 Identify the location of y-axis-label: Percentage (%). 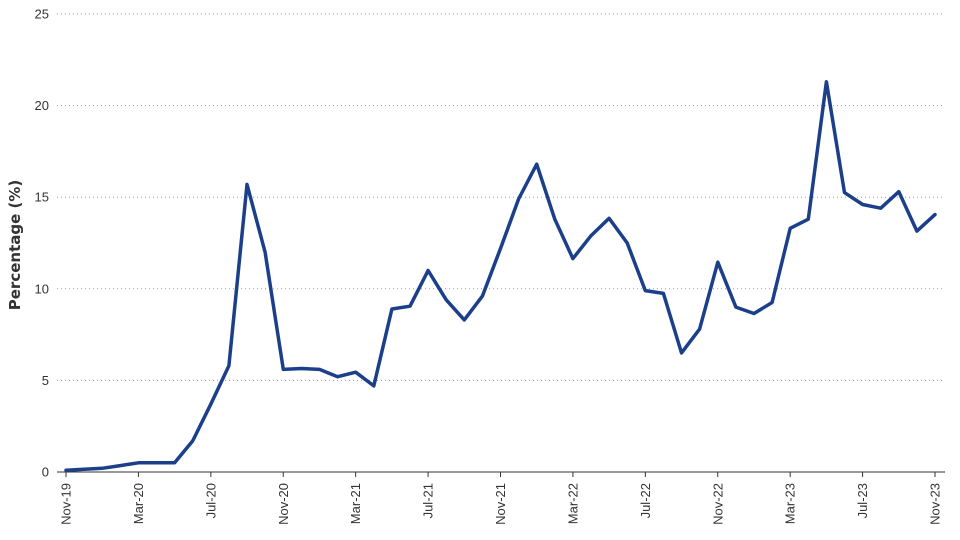
(15, 245).